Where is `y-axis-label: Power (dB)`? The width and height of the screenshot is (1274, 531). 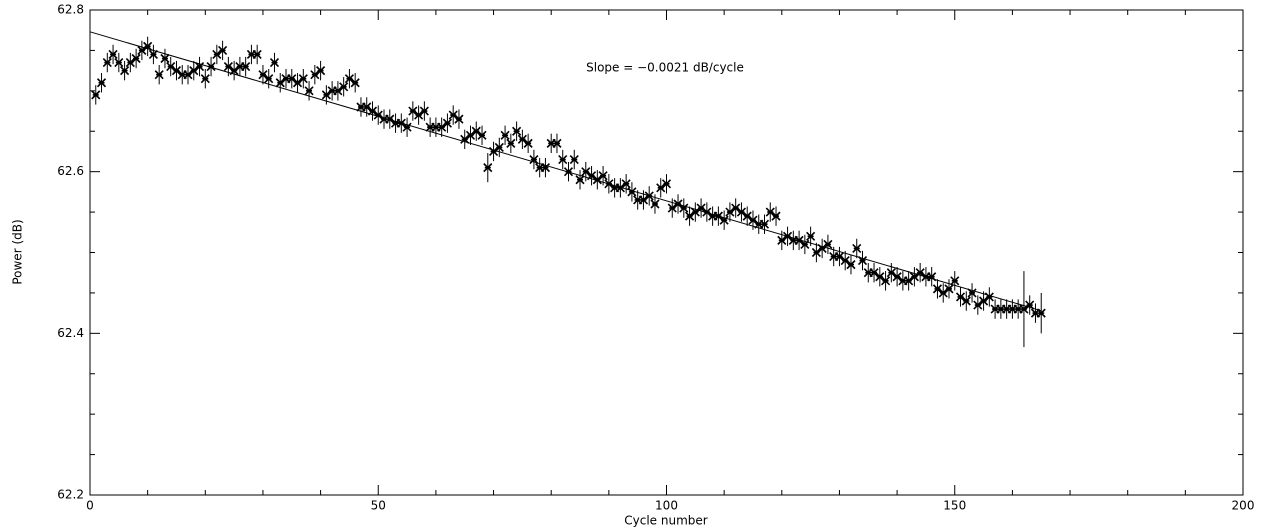
y-axis-label: Power (dB) is located at coordinates (18, 251).